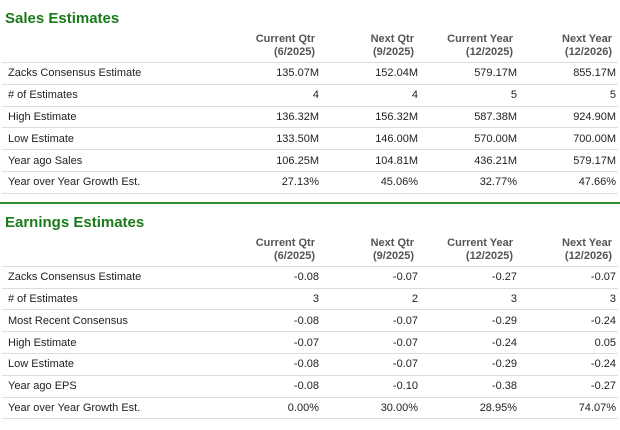 The image size is (620, 430). I want to click on cell-value: 436.21M, so click(469, 160).